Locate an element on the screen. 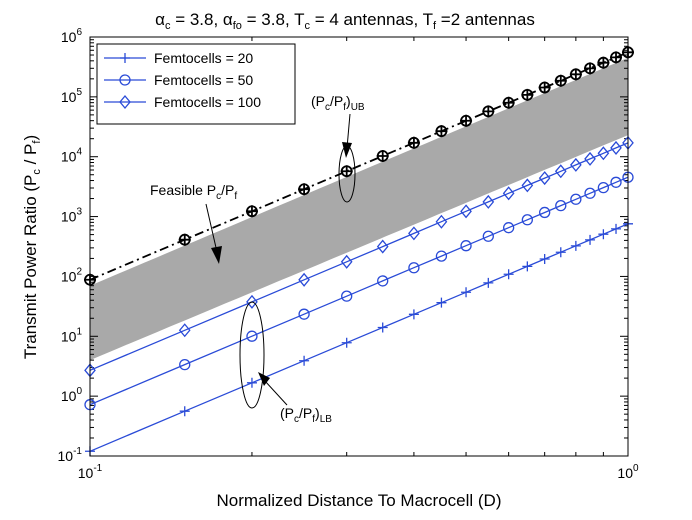  y-tick-label: 10⁰ is located at coordinates (72, 395).